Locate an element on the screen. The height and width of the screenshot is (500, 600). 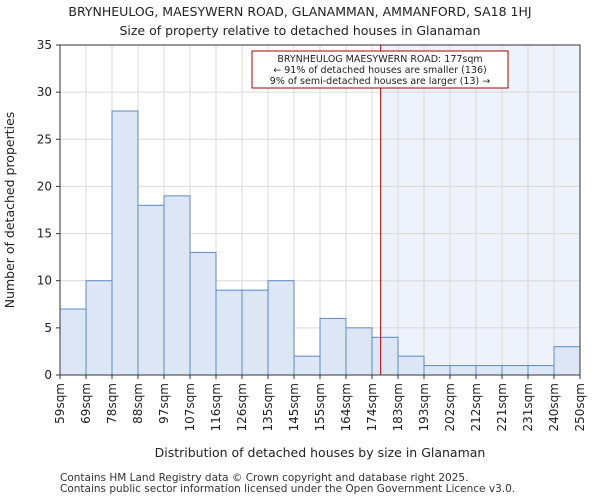
x-tick-label: 107sqm is located at coordinates (190, 407).